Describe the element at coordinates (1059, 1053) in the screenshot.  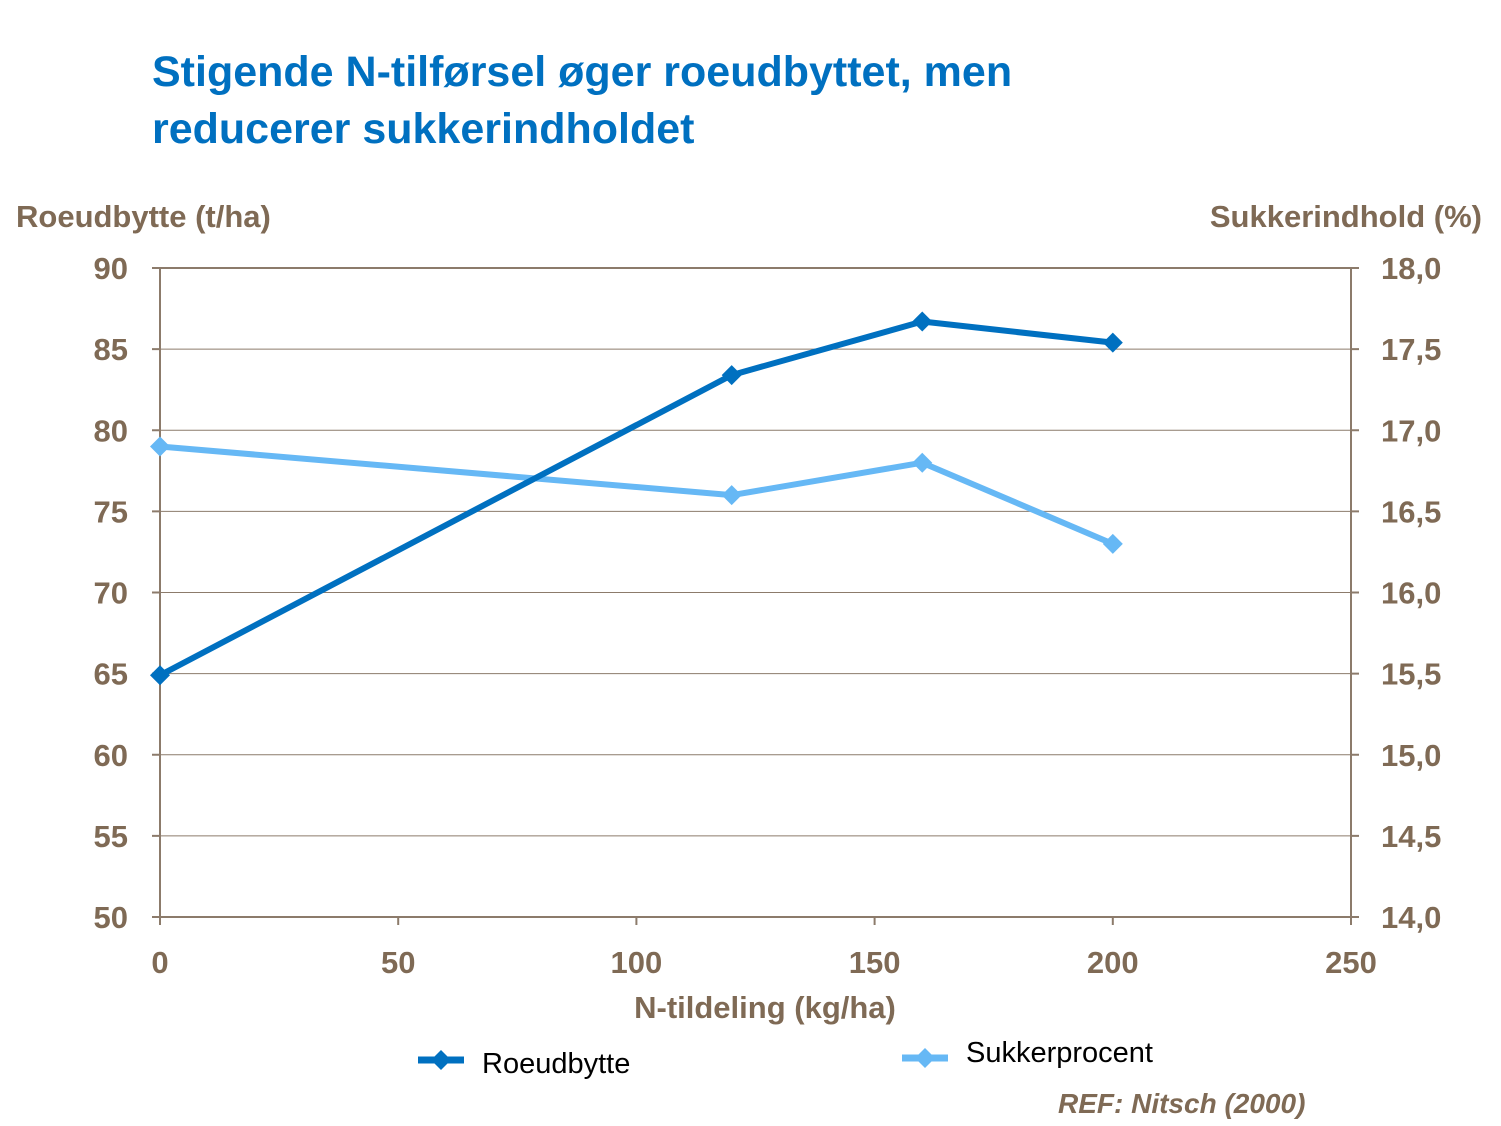
I see `legend-label-sukkerprocent: Sukkerprocent` at that location.